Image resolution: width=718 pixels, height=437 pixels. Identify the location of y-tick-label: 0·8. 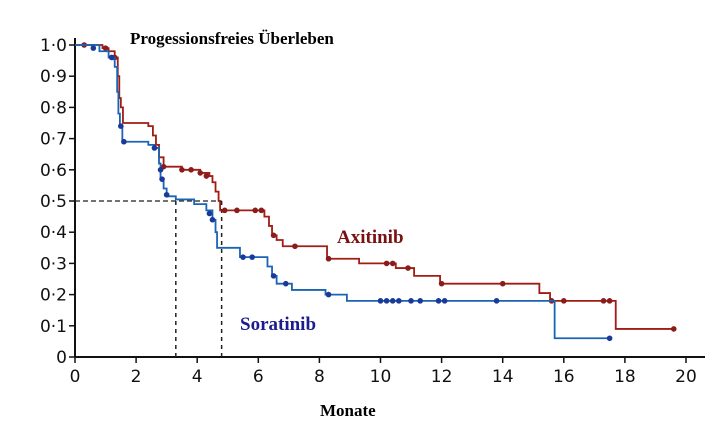
(53, 108).